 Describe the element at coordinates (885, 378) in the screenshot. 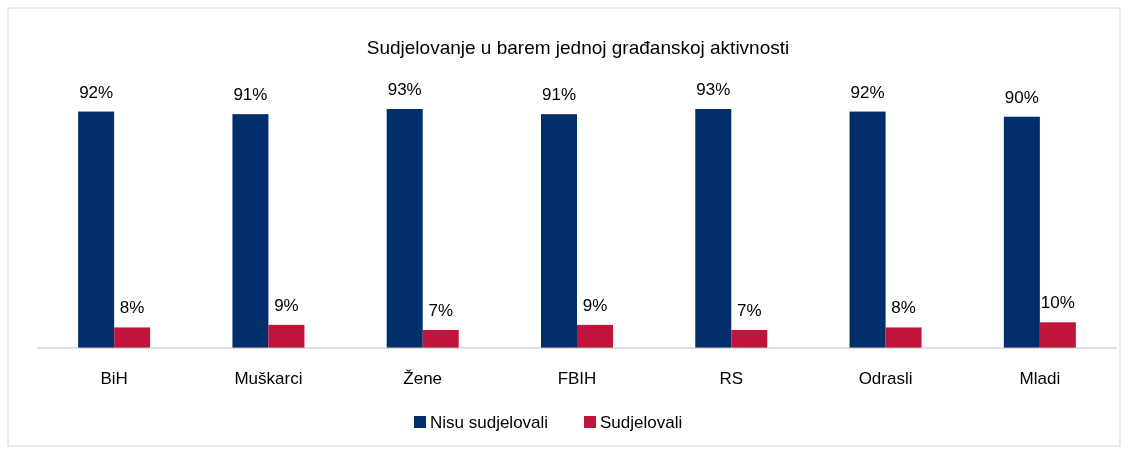

I see `x-tick-label: Odrasli` at that location.